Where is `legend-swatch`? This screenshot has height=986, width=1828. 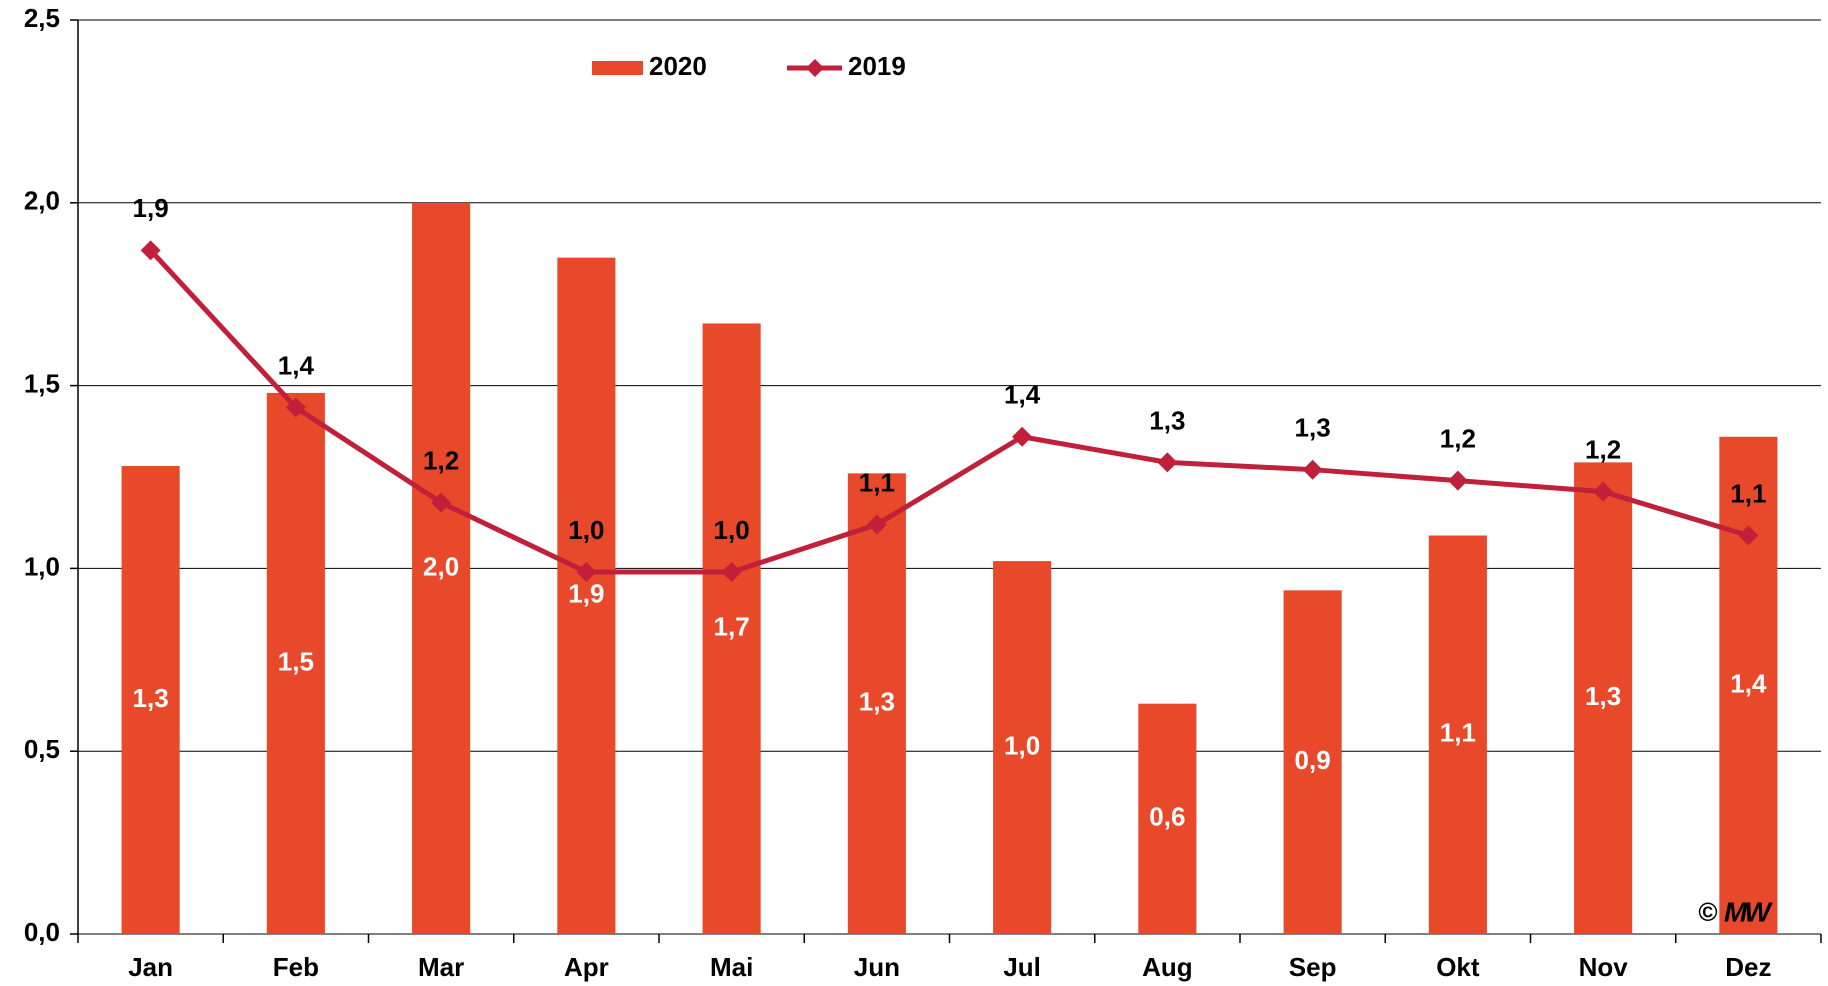 legend-swatch is located at coordinates (617, 68).